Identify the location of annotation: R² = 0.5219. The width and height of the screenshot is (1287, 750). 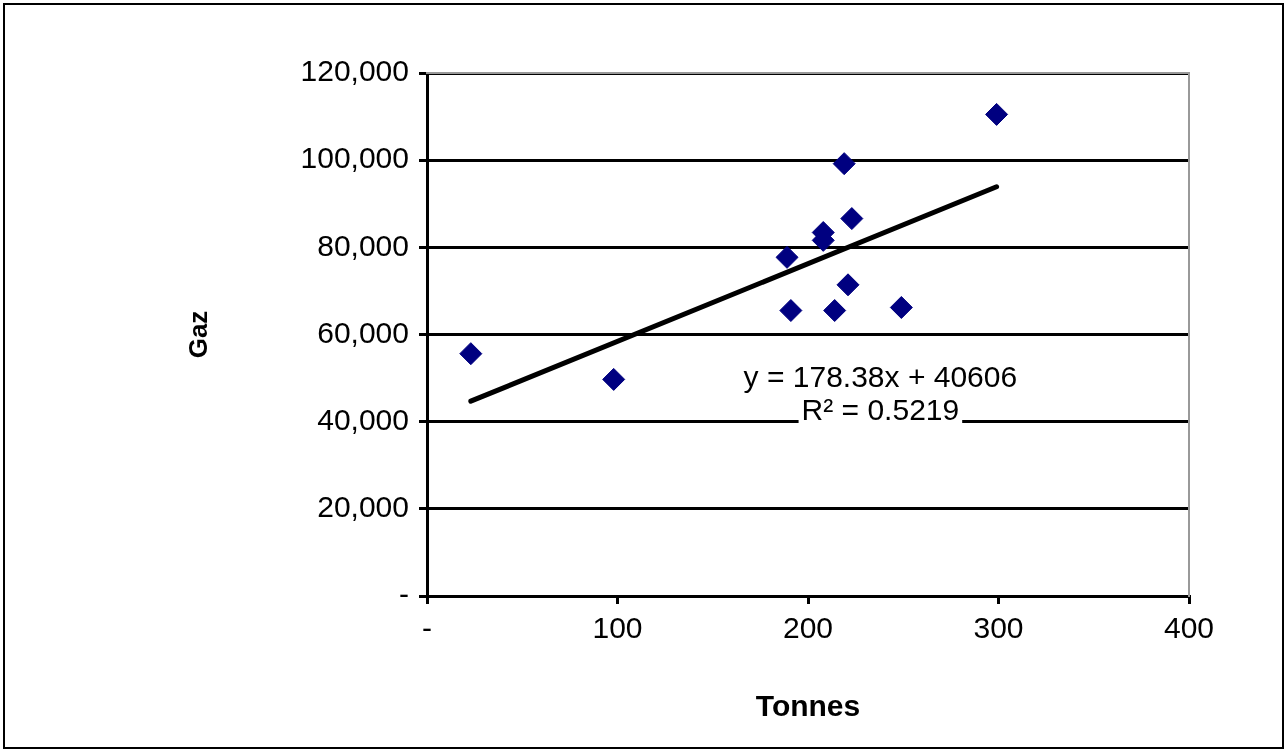
(880, 410).